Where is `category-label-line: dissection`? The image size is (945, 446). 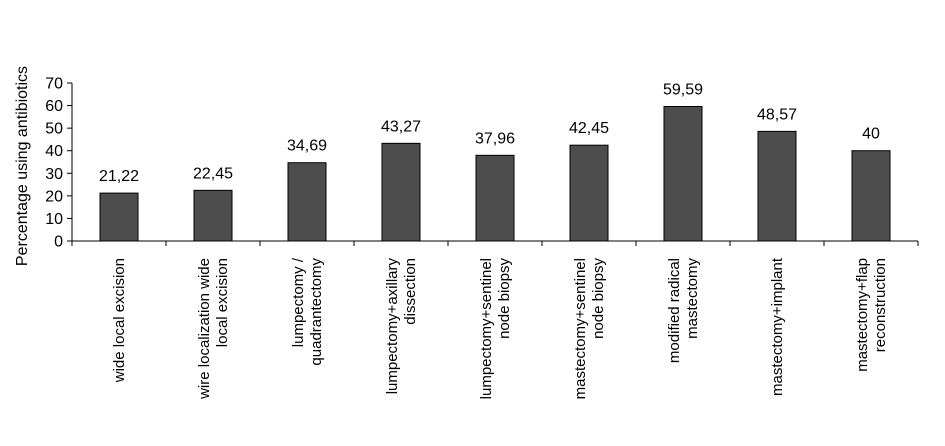
category-label-line: dissection is located at coordinates (410, 291).